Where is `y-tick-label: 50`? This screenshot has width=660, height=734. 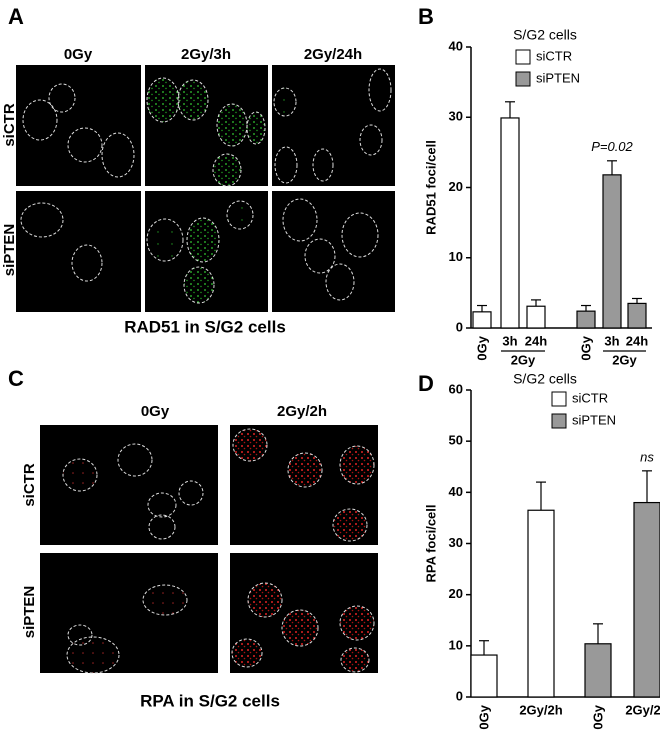
y-tick-label: 50 is located at coordinates (456, 440).